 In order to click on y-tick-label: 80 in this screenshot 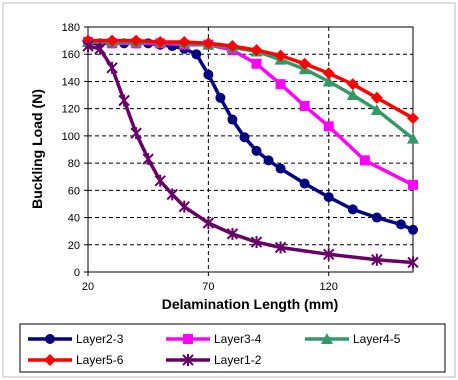, I will do `click(74, 164)`.